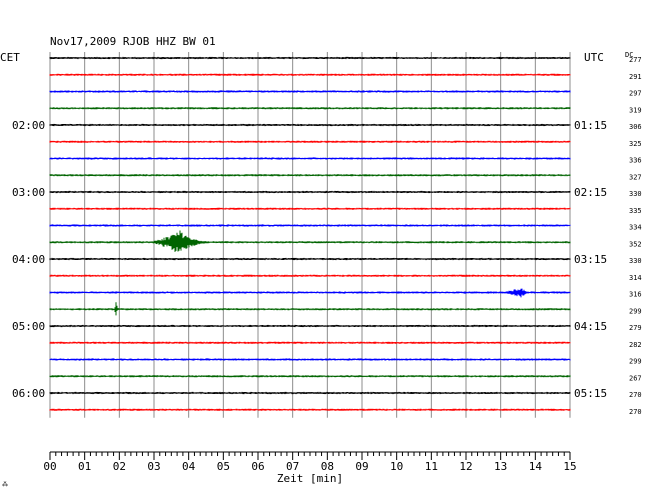 Image resolution: width=650 pixels, height=494 pixels. What do you see at coordinates (119, 466) in the screenshot?
I see `x-tick-label: 02` at bounding box center [119, 466].